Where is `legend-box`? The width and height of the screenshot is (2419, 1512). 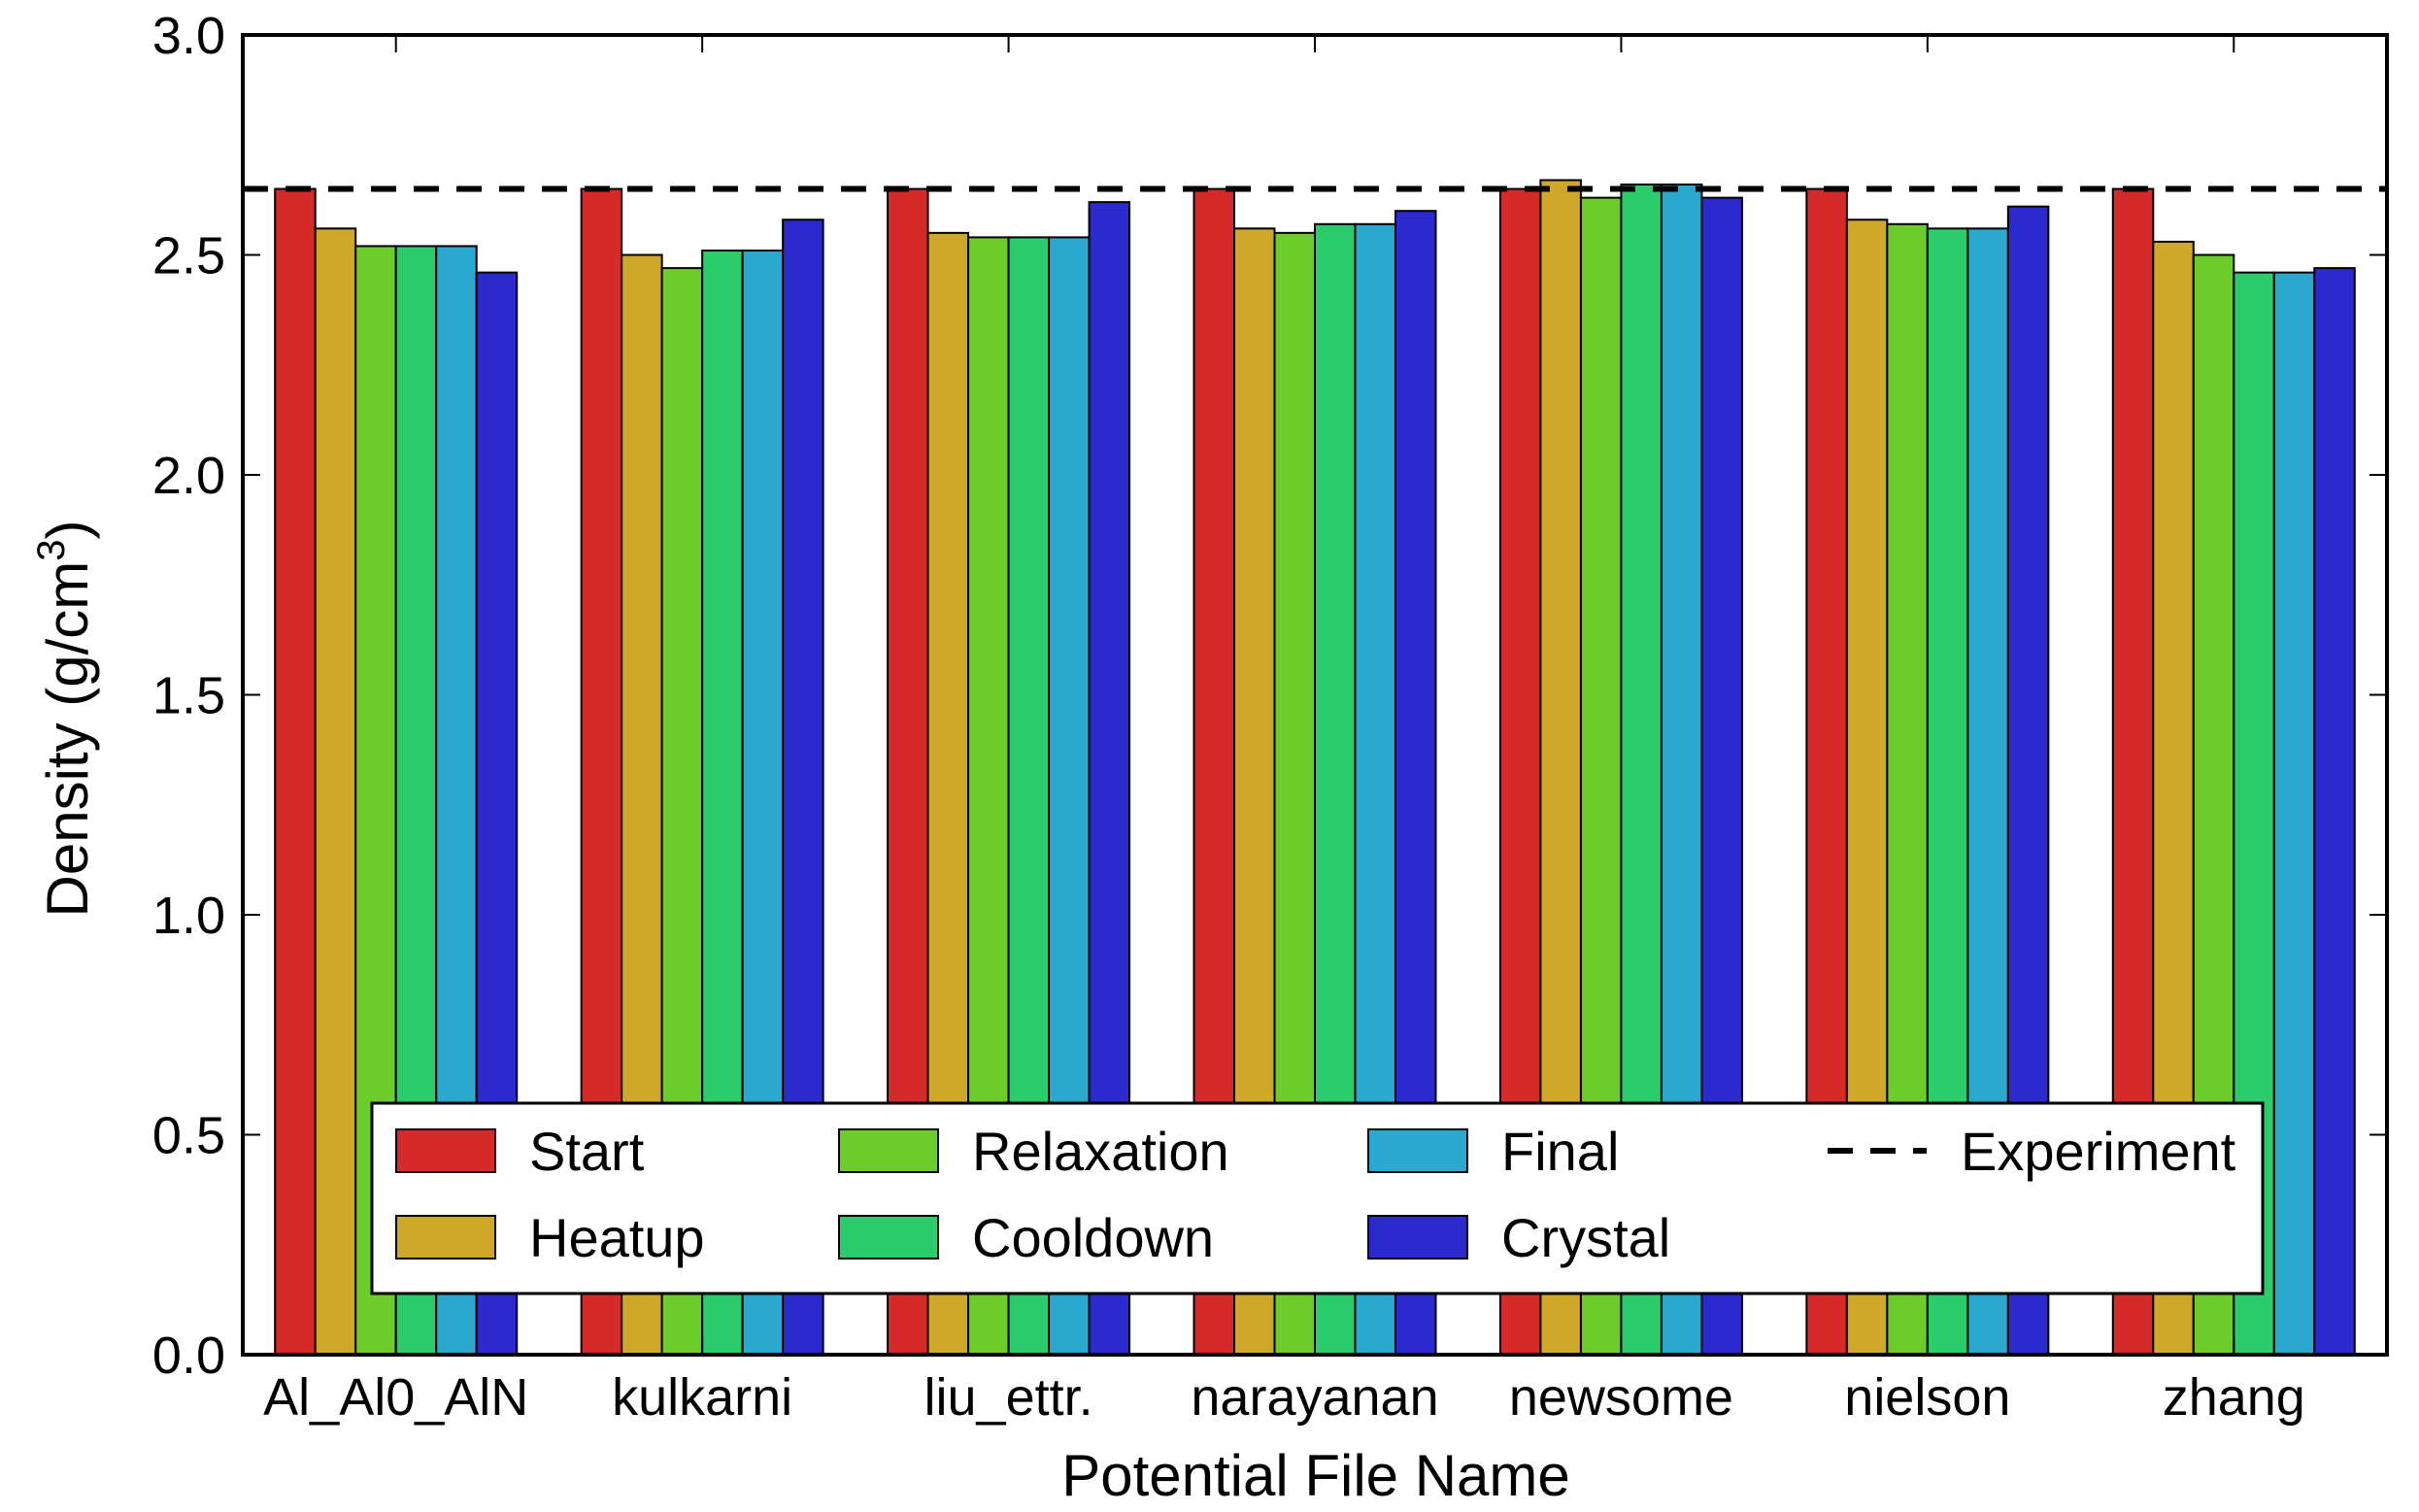
legend-box is located at coordinates (1318, 1198).